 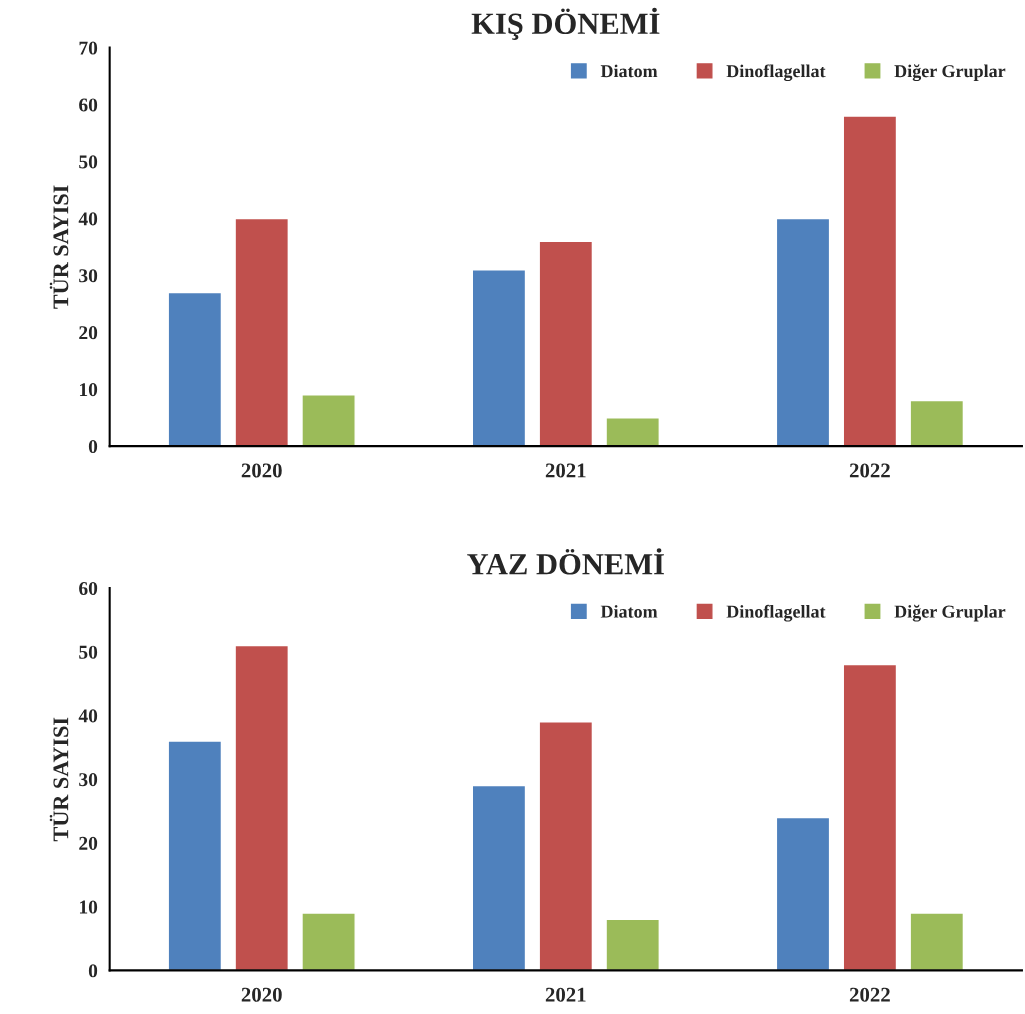 What do you see at coordinates (88, 48) in the screenshot?
I see `y-tick-label: 70` at bounding box center [88, 48].